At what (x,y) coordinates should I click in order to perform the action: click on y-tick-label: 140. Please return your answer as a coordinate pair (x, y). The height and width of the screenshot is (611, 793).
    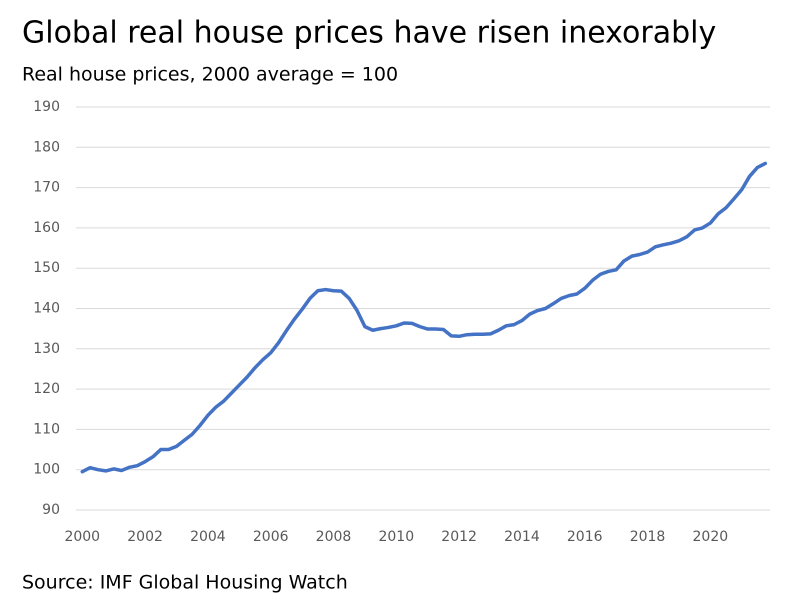
    Looking at the image, I should click on (46, 309).